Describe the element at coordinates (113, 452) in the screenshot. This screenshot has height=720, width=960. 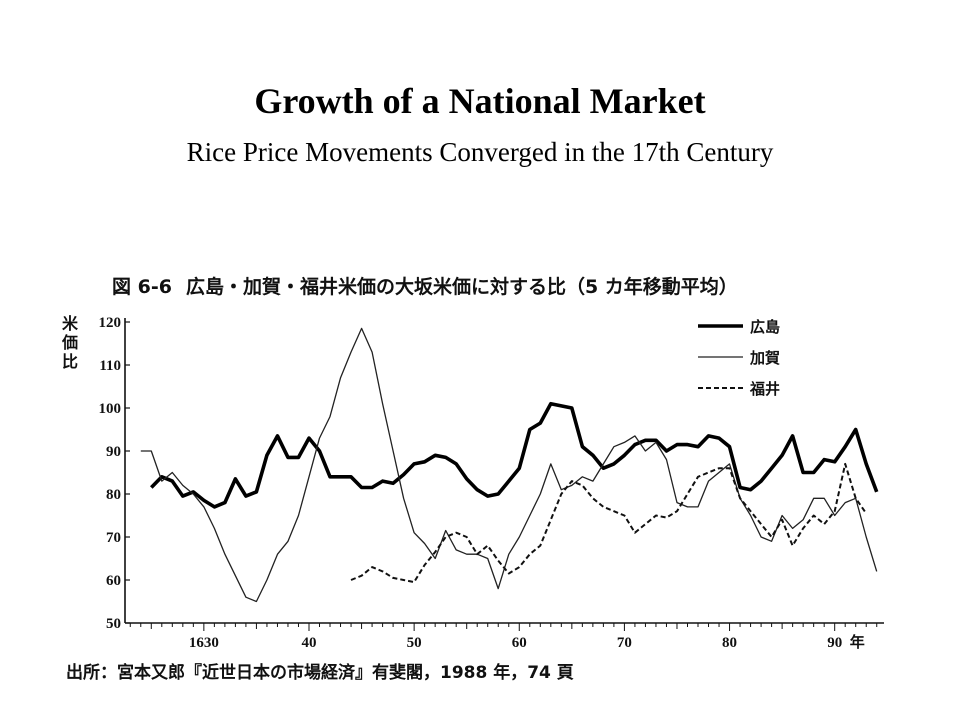
I see `y-tick-label: 90` at that location.